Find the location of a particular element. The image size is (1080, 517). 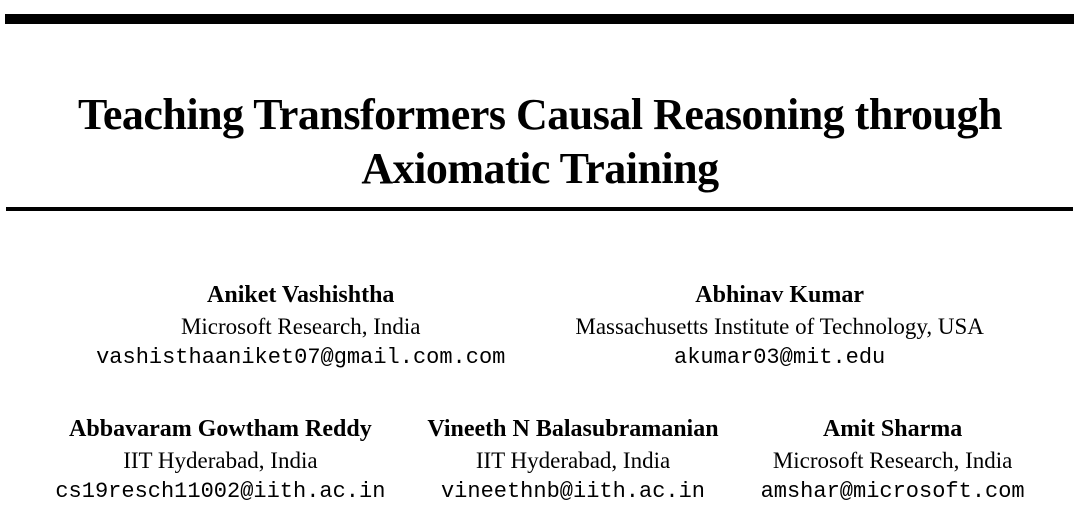

author-name: Abbavaram Gowtham Reddy is located at coordinates (220, 429).